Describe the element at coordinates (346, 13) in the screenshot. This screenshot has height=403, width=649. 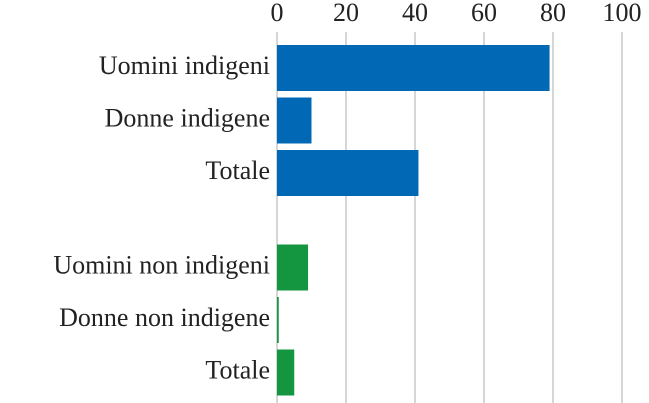
I see `x-tick-label: 20` at that location.